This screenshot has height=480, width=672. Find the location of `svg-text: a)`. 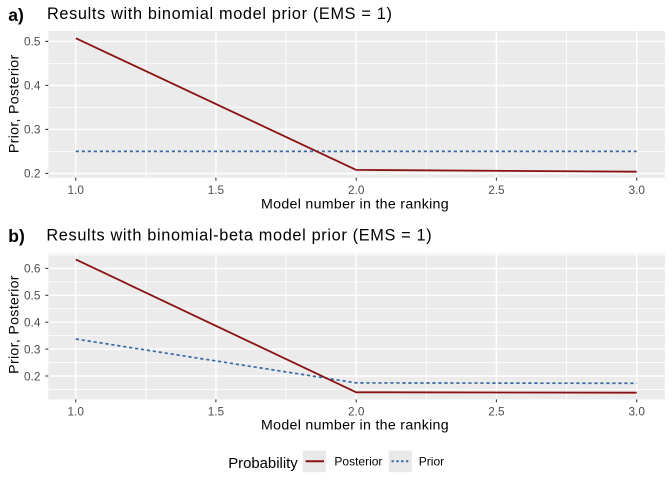

svg-text: a) is located at coordinates (16, 15).